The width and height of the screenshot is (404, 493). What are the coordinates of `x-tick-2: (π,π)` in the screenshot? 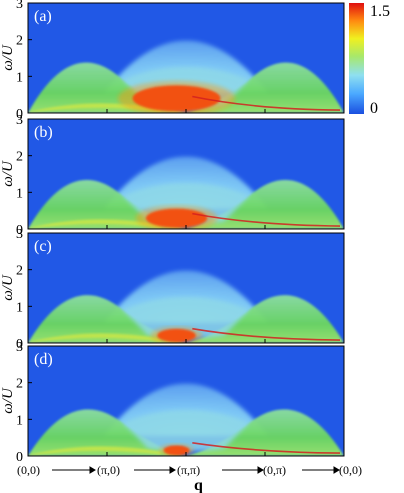 It's located at (188, 470).